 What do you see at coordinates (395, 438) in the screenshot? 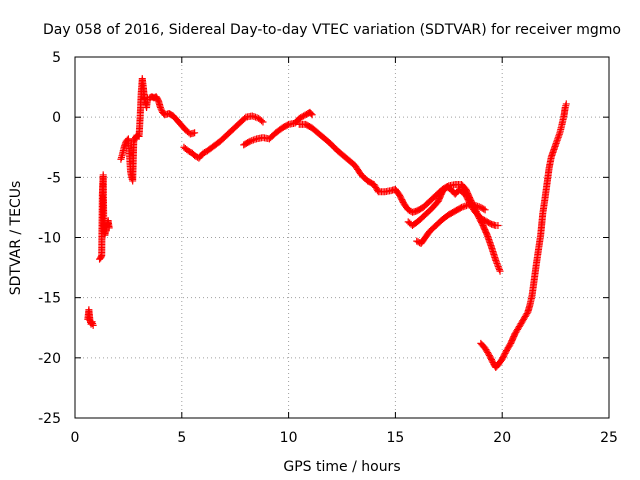
I see `x-tick-label: 15` at bounding box center [395, 438].